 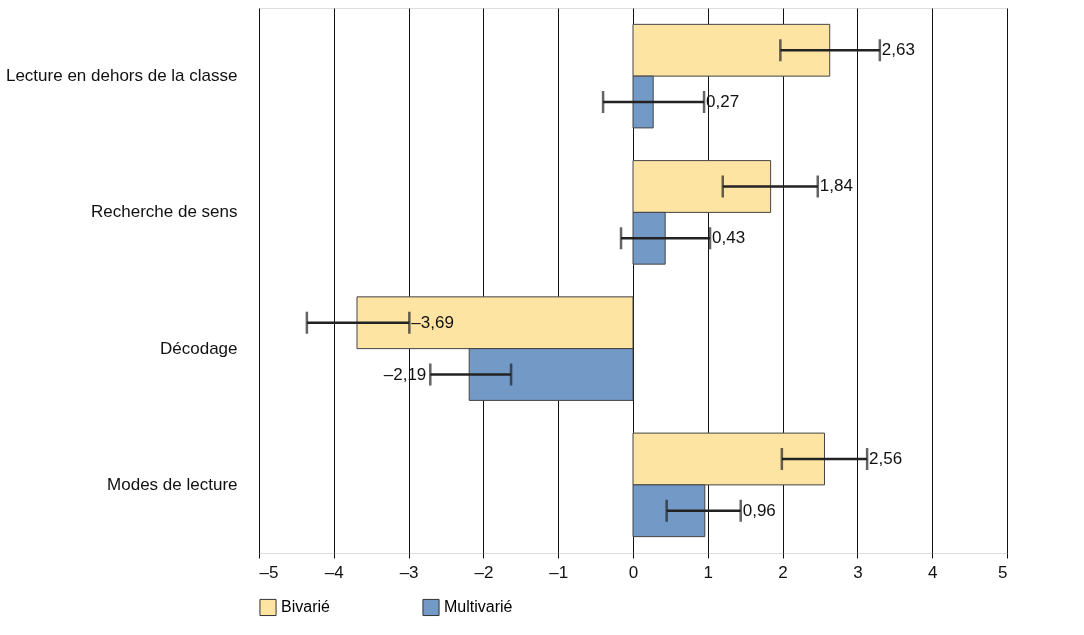 I want to click on data-label: 0,96, so click(x=759, y=510).